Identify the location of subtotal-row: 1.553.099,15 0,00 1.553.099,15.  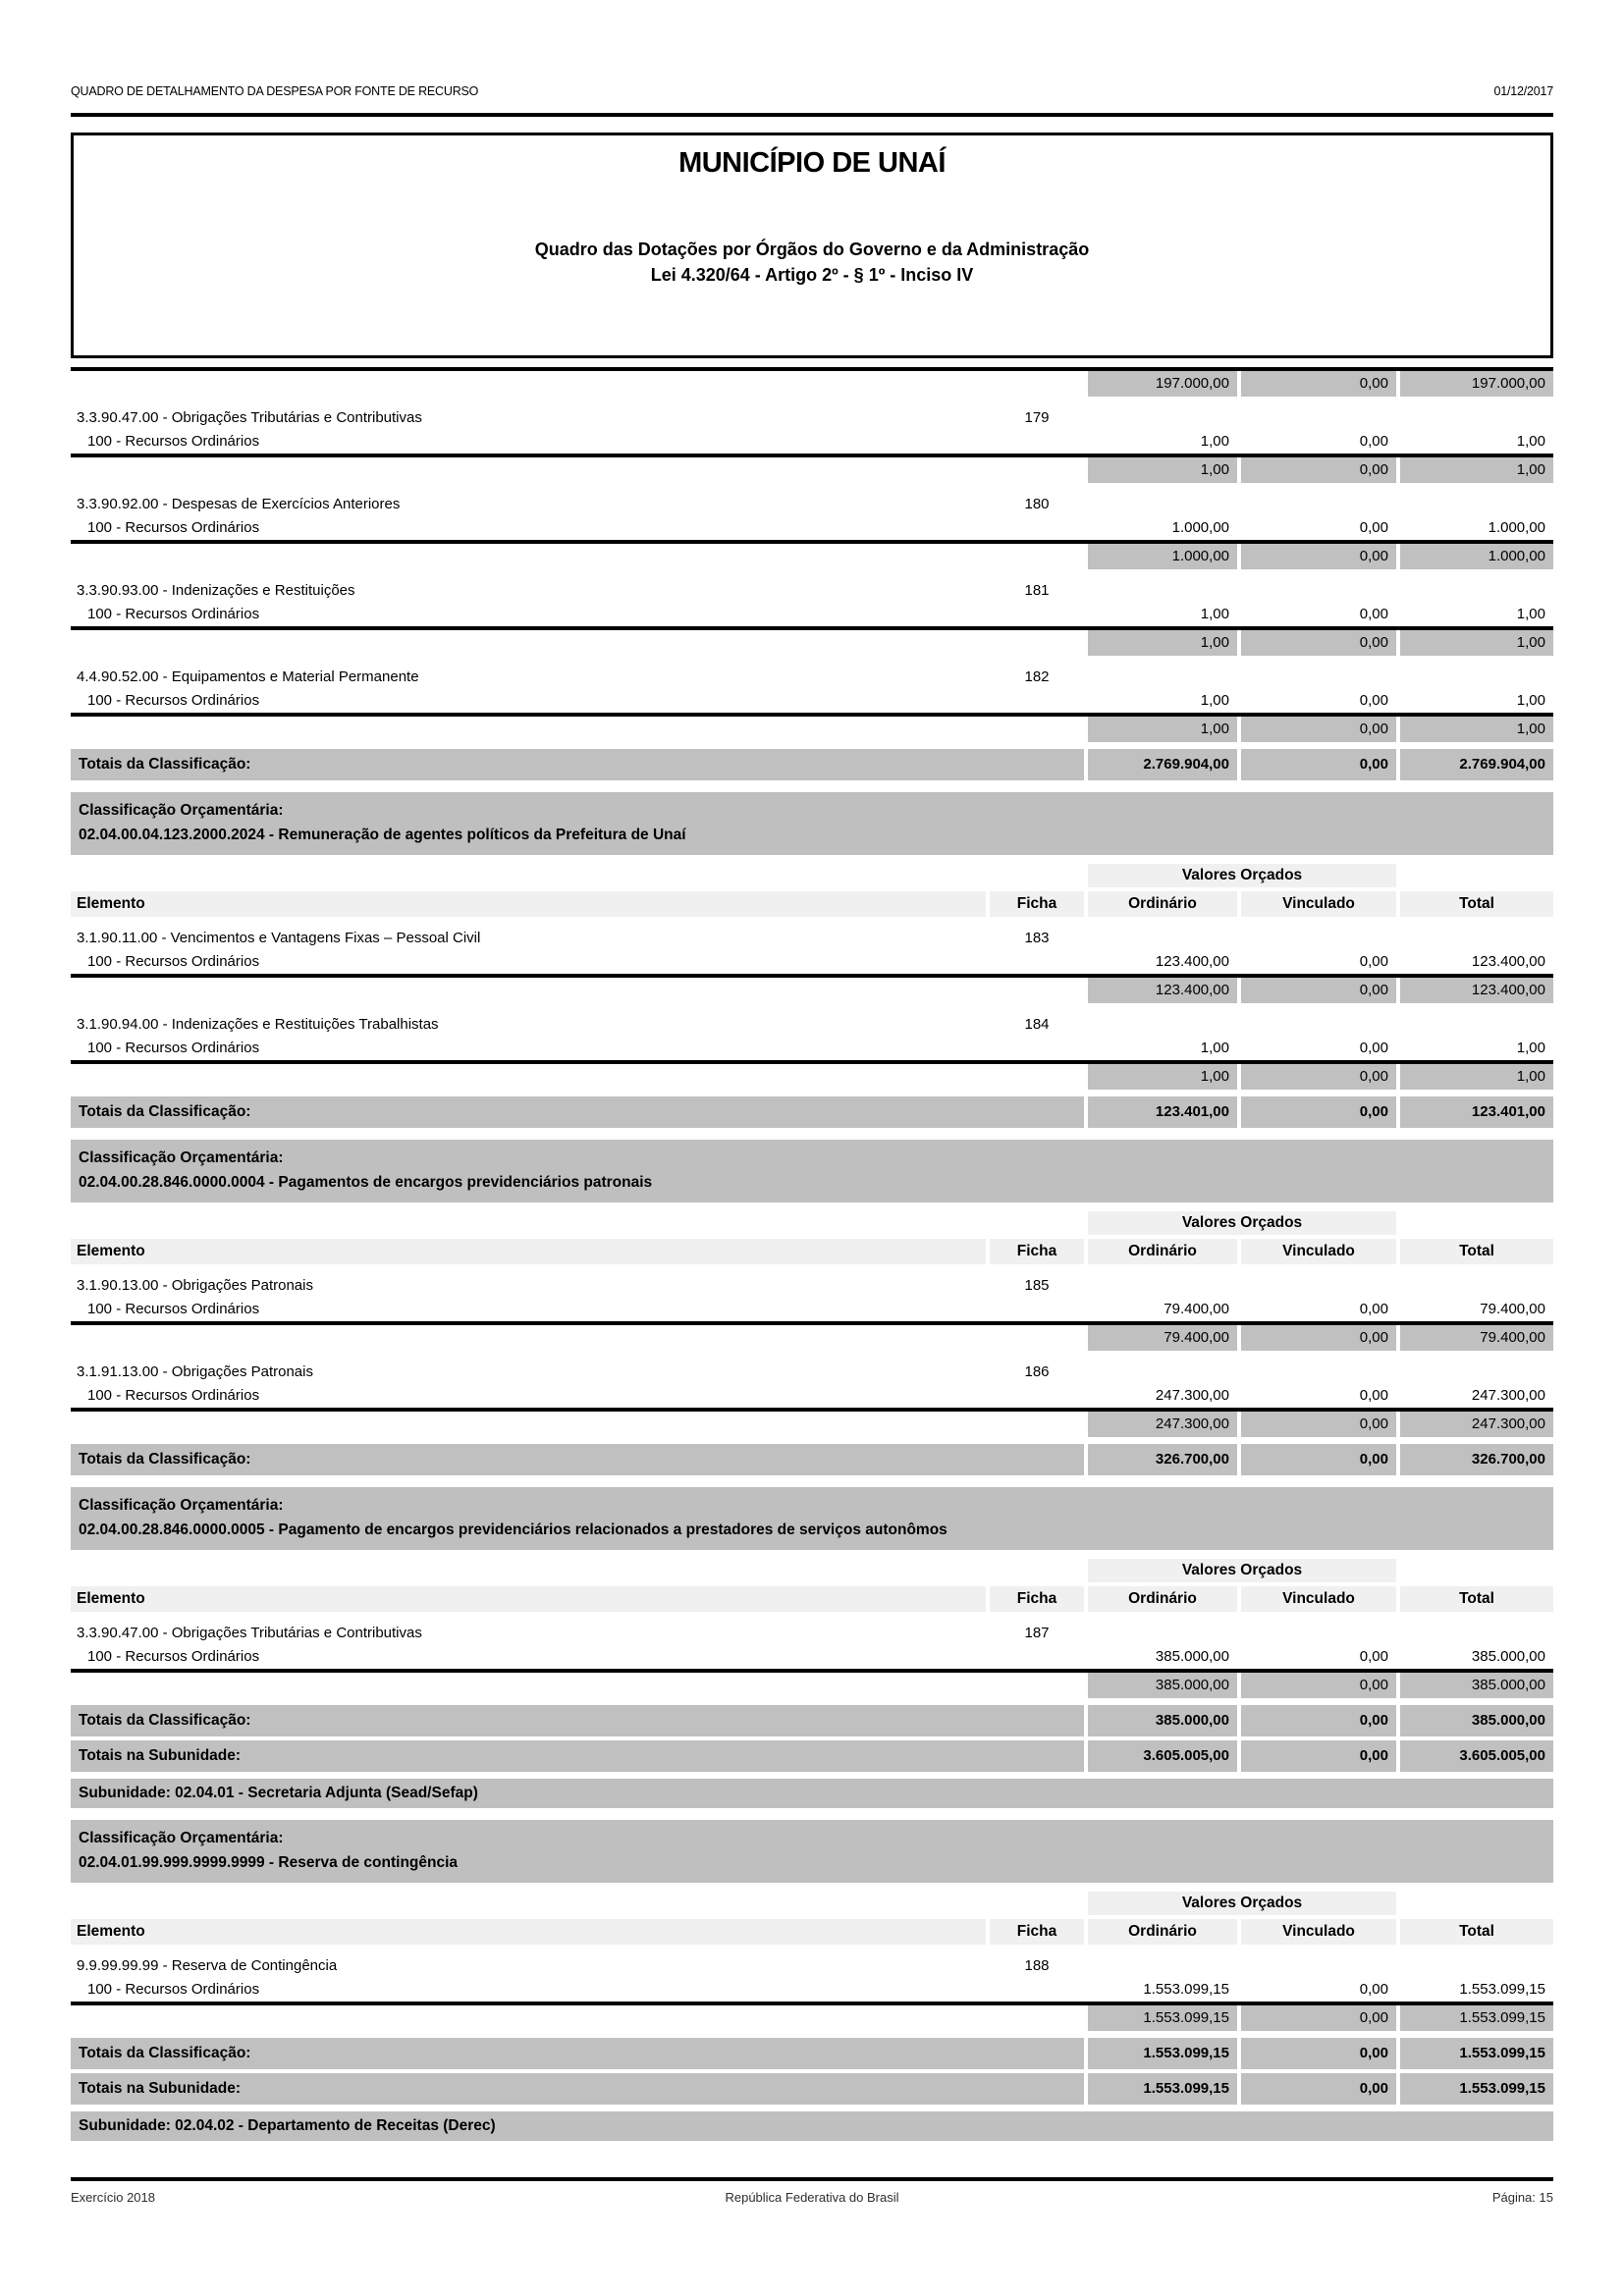
(812, 2016).